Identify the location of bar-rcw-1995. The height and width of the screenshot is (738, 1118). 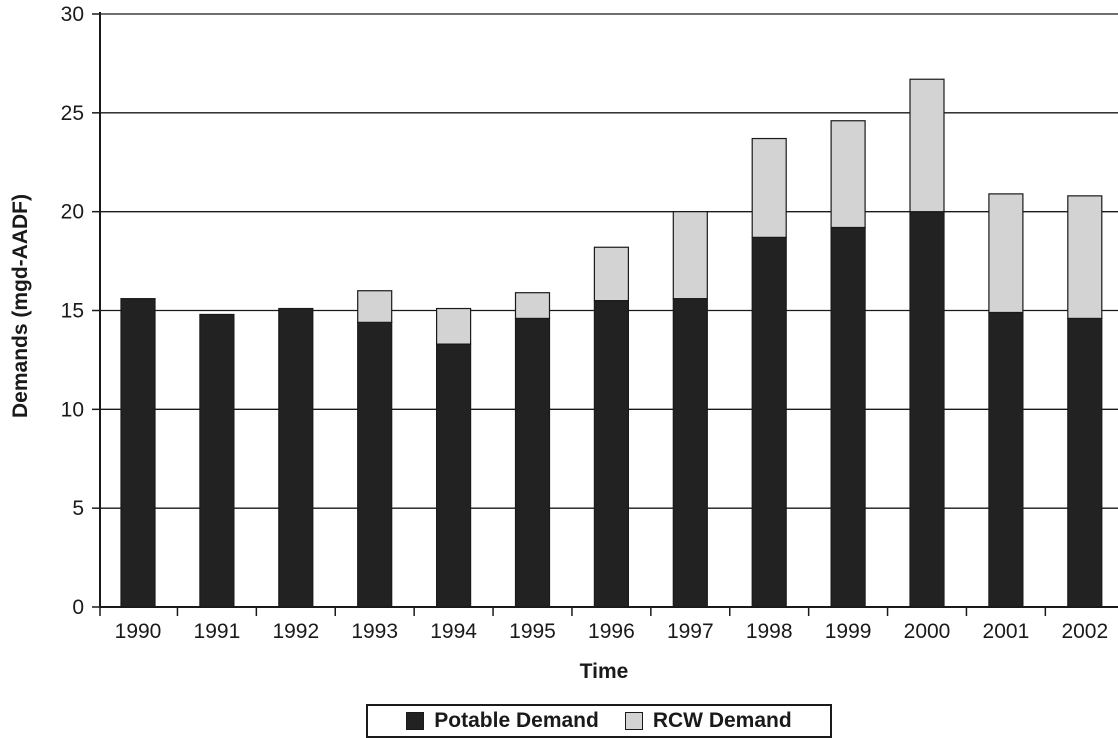
(532, 306).